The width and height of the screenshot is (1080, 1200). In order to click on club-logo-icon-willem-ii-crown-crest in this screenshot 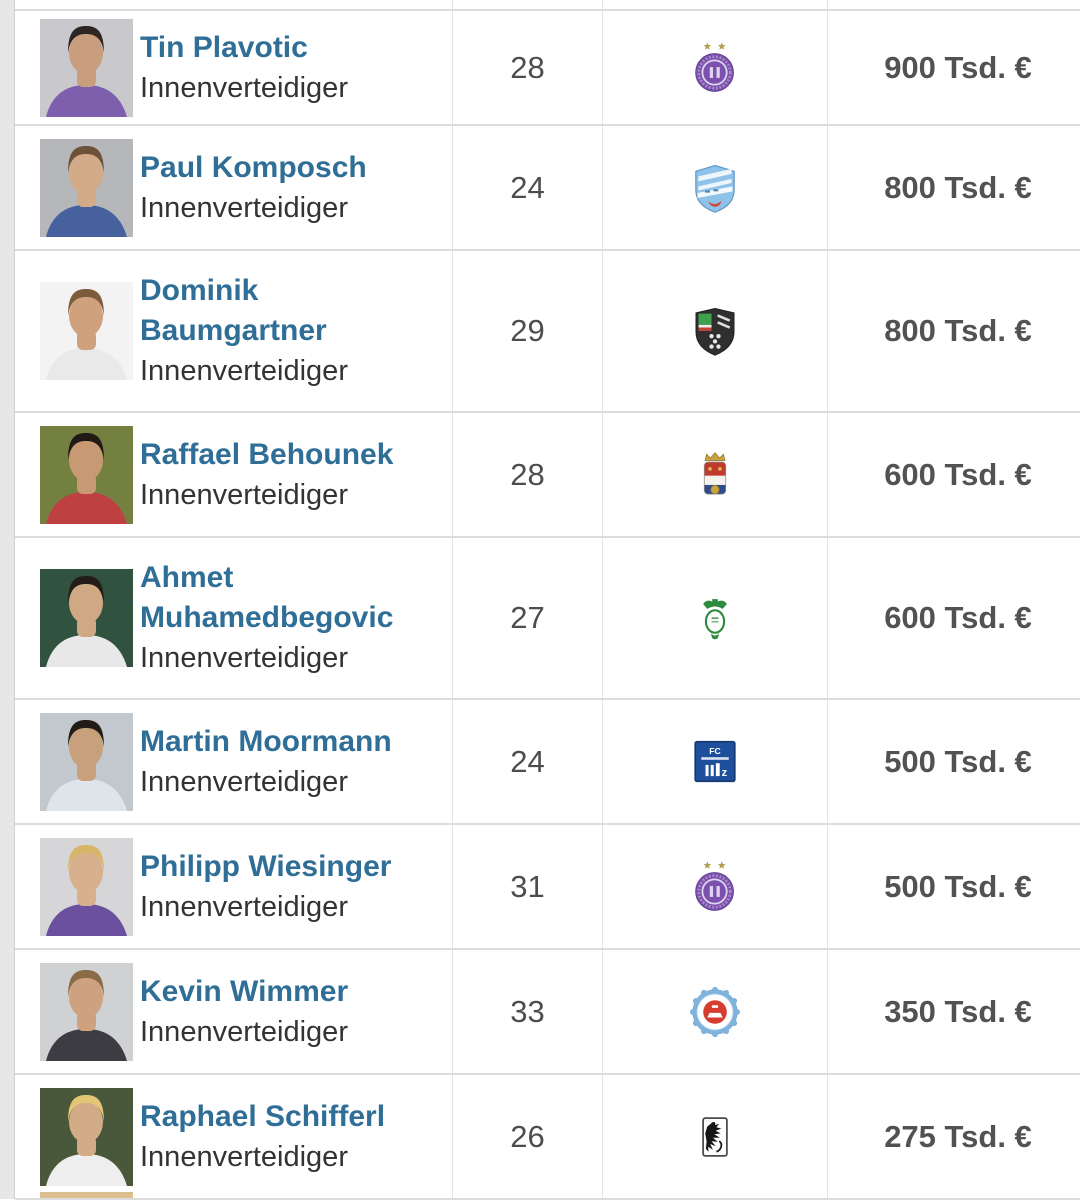, I will do `click(715, 475)`.